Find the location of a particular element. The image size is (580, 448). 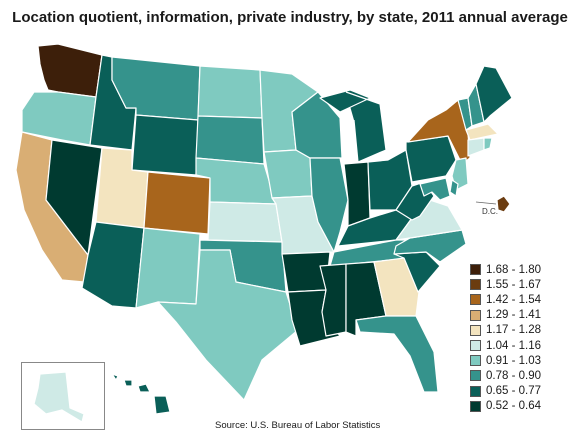

state-AK is located at coordinates (59, 397).